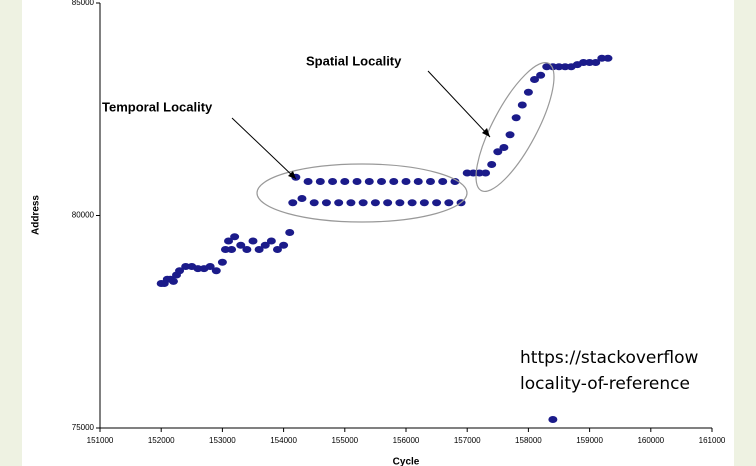 Image resolution: width=756 pixels, height=466 pixels. What do you see at coordinates (264, 148) in the screenshot?
I see `temporal-arrow` at bounding box center [264, 148].